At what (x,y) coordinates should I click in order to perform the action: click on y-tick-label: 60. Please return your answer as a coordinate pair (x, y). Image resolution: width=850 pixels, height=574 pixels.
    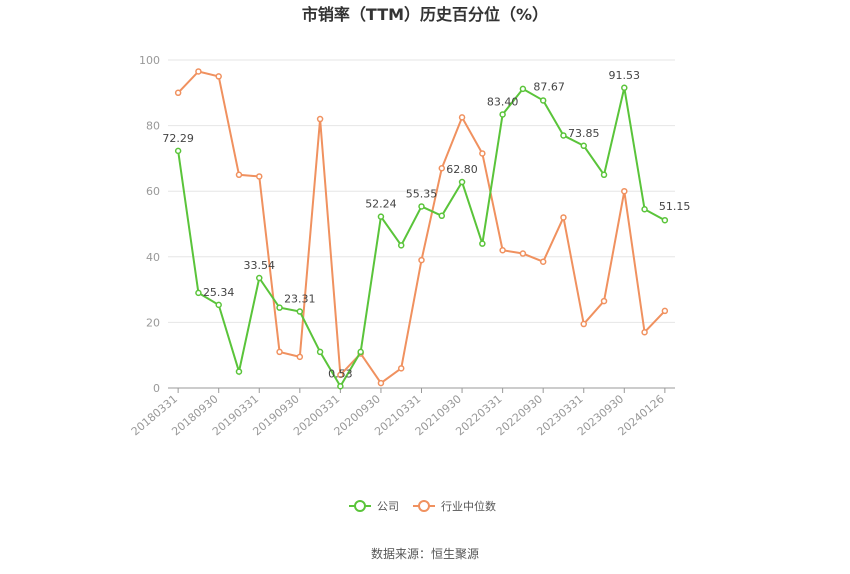
    Looking at the image, I should click on (153, 191).